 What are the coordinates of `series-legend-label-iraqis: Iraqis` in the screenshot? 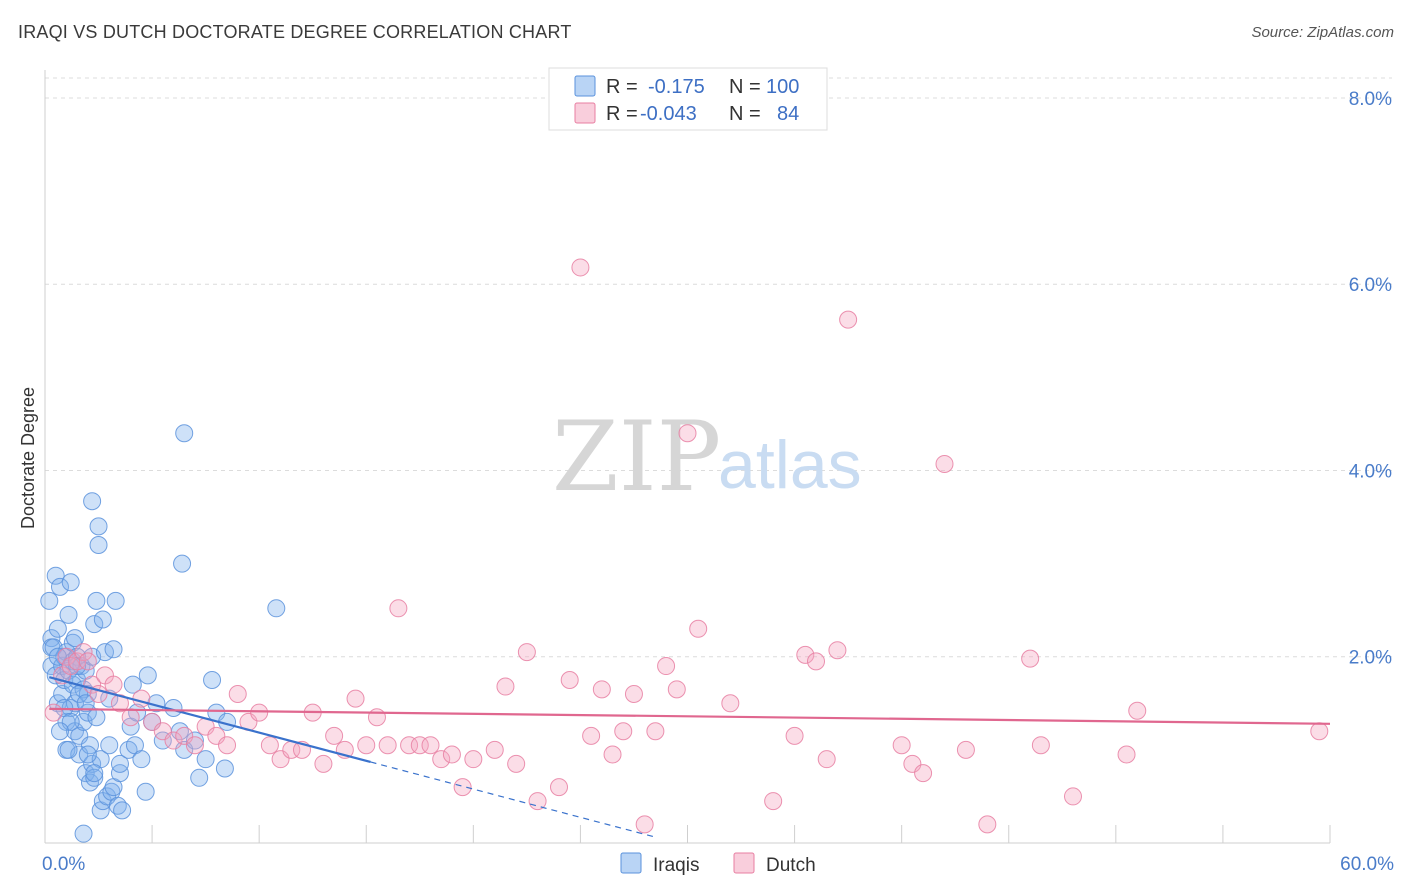 It's located at (676, 865).